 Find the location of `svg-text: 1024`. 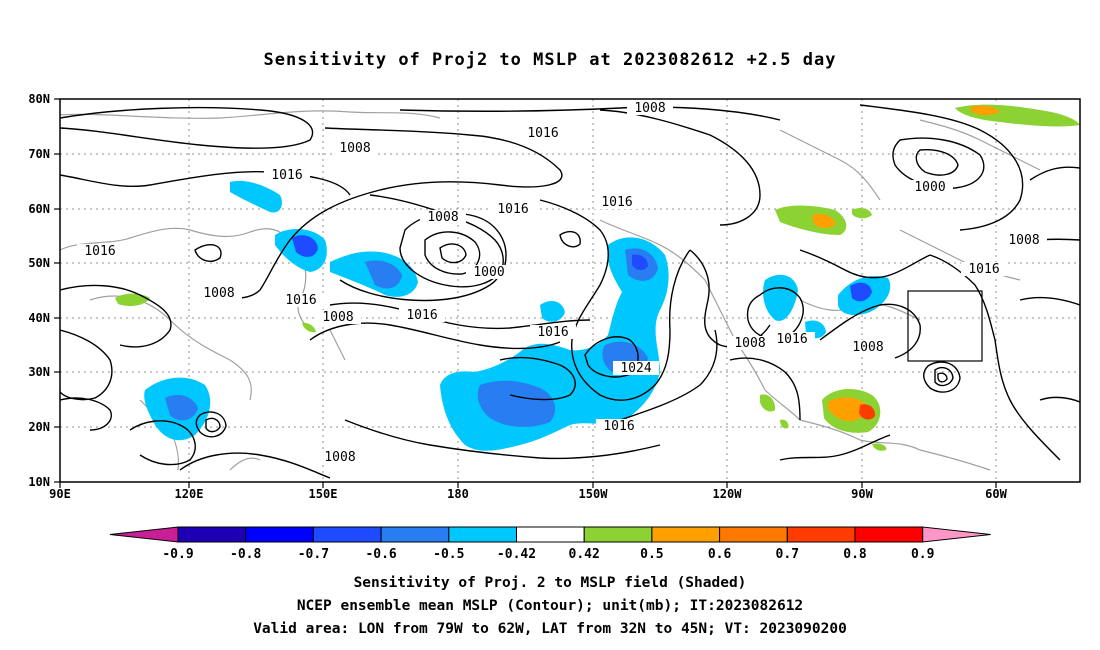

svg-text: 1024 is located at coordinates (635, 368).